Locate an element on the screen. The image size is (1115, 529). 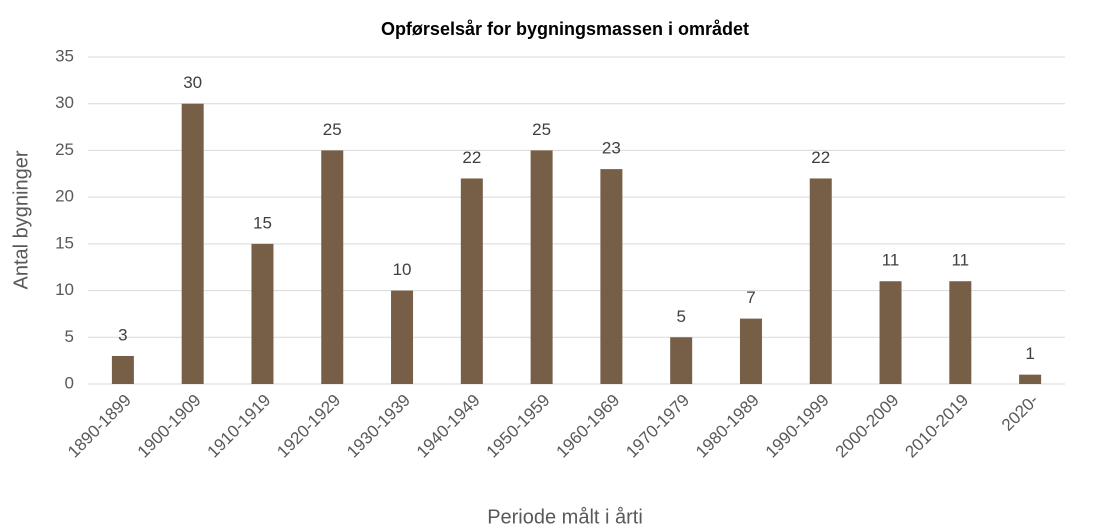
y-axis-label: Antal bygninger is located at coordinates (21, 219).